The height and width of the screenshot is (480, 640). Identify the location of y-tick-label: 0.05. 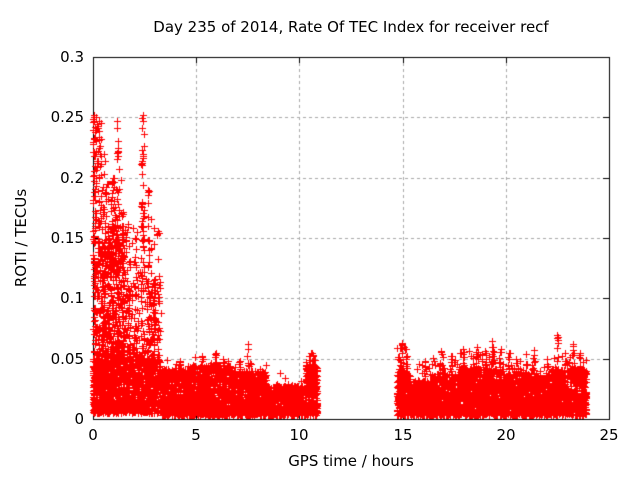
(67, 359).